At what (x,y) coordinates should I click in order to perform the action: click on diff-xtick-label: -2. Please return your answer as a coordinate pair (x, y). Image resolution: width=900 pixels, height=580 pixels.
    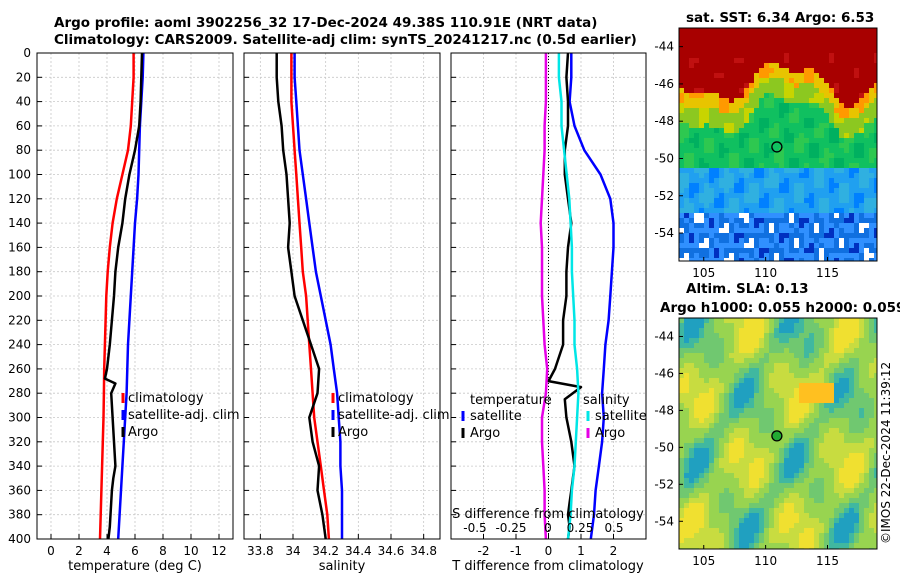
    Looking at the image, I should click on (484, 551).